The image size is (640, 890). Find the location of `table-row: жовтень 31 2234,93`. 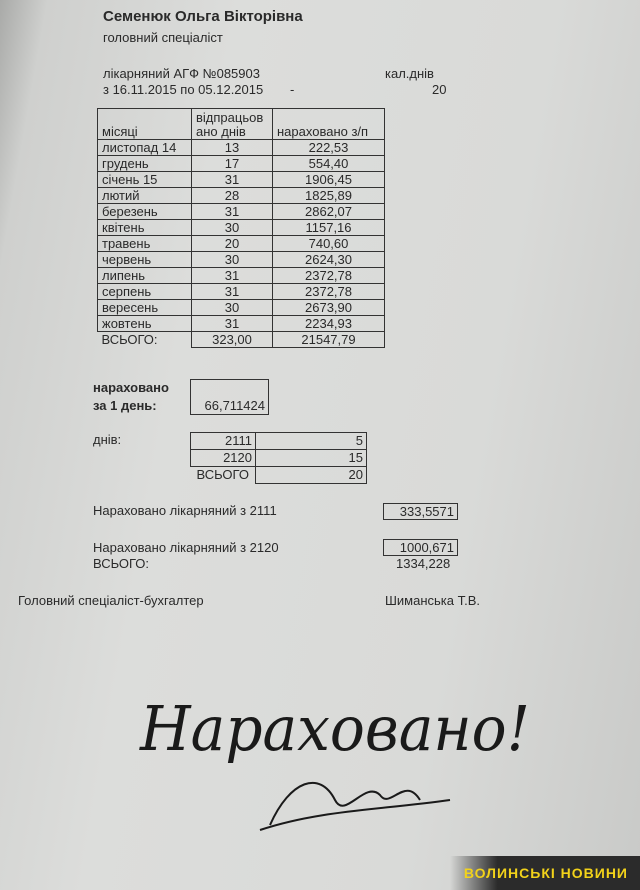

table-row: жовтень 31 2234,93 is located at coordinates (241, 323).